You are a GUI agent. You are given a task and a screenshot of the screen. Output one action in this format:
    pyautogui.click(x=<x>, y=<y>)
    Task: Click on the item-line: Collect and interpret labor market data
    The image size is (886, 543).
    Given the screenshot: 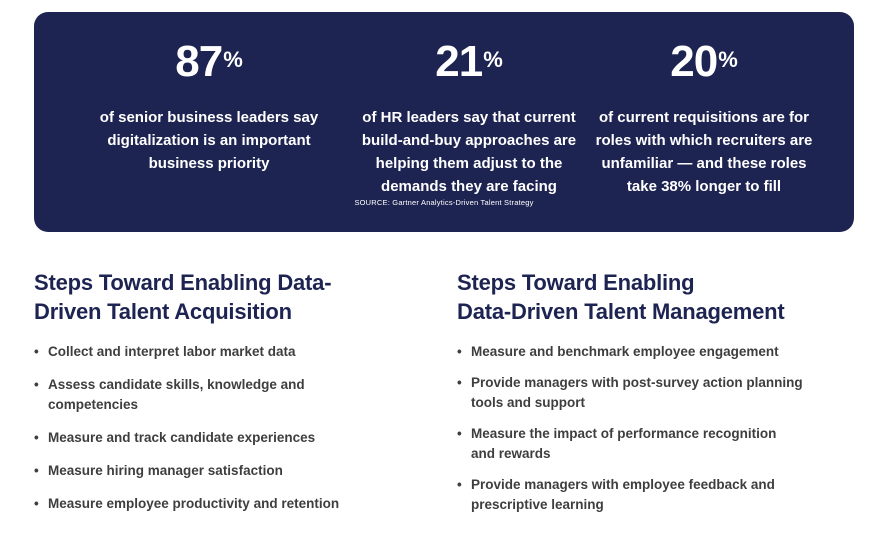 What is the action you would take?
    pyautogui.click(x=172, y=351)
    